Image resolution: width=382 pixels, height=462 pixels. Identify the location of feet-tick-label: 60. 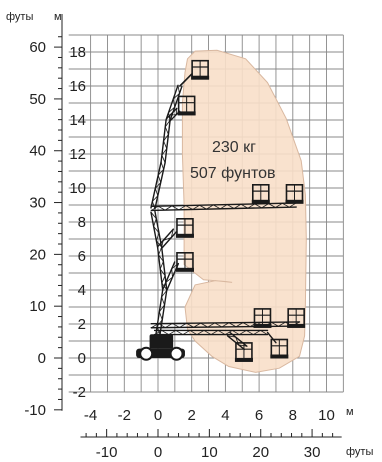
(37, 47).